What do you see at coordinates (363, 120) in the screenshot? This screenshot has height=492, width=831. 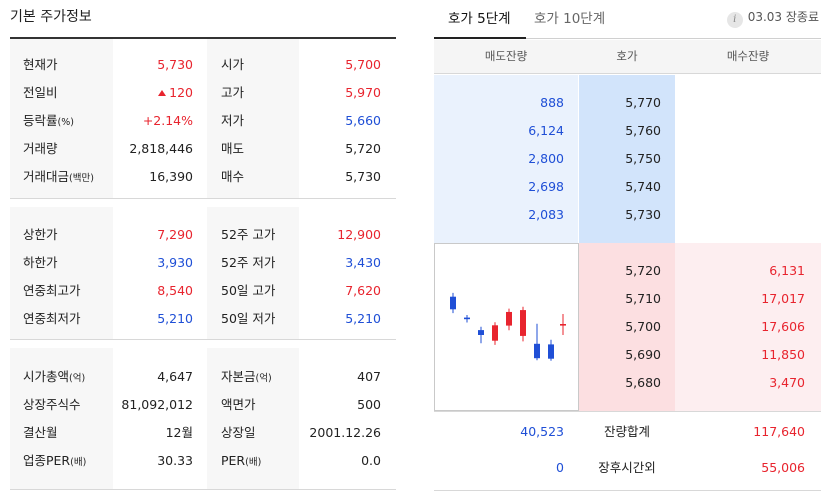 I see `field-value: 5,660` at bounding box center [363, 120].